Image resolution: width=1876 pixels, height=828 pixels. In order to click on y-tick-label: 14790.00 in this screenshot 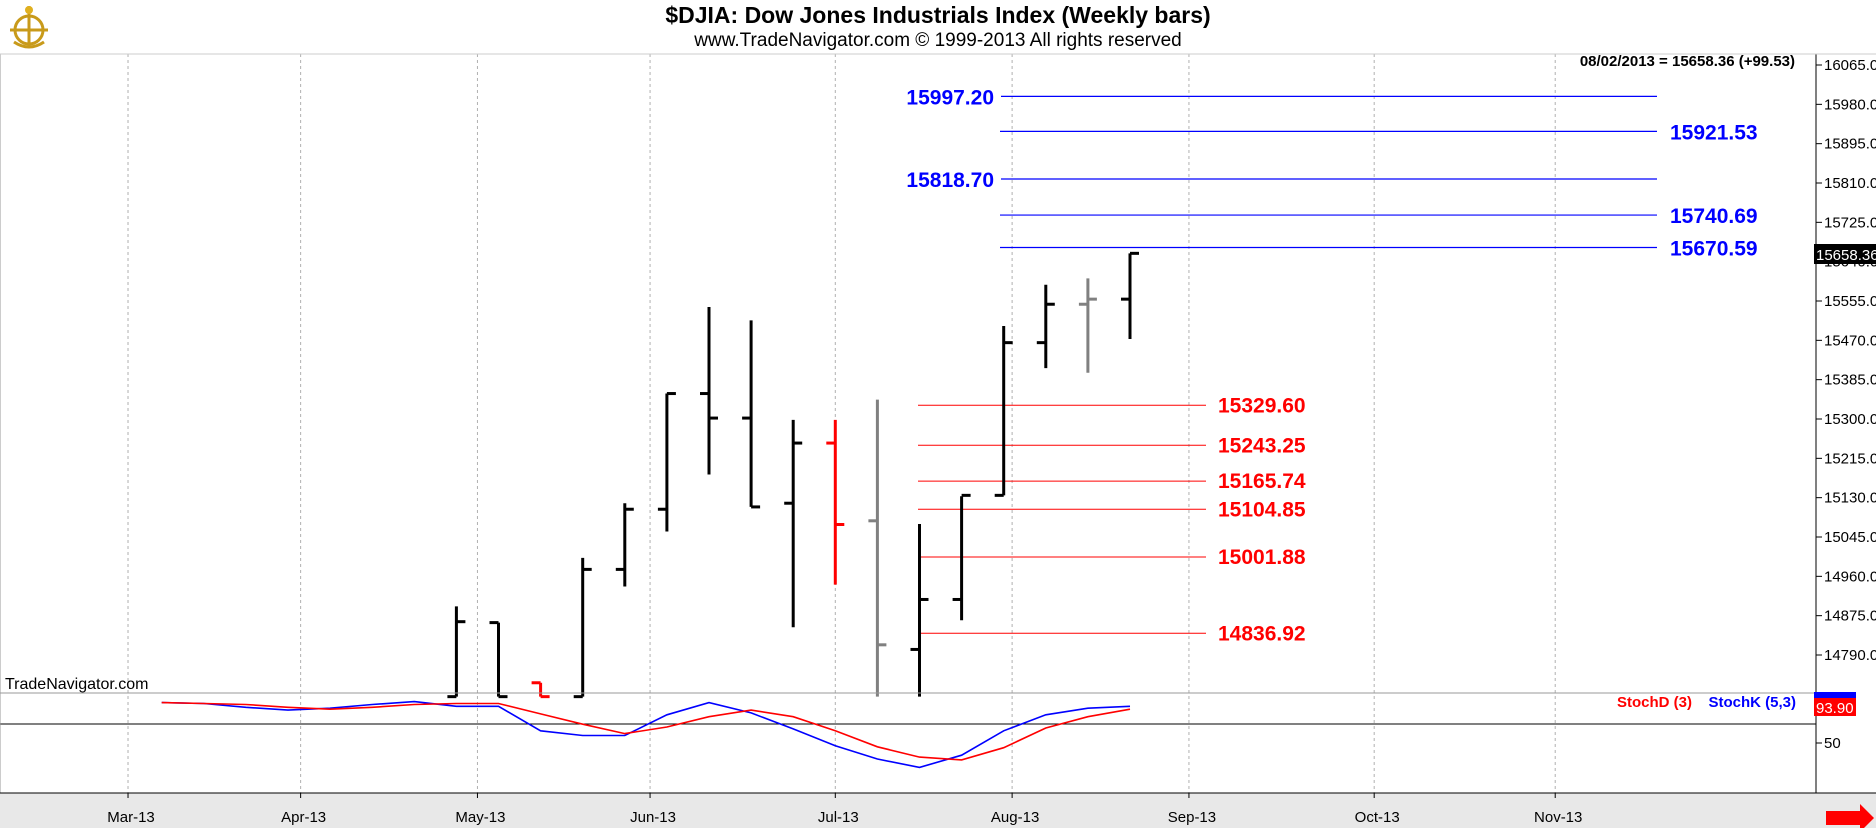, I will do `click(1850, 655)`.